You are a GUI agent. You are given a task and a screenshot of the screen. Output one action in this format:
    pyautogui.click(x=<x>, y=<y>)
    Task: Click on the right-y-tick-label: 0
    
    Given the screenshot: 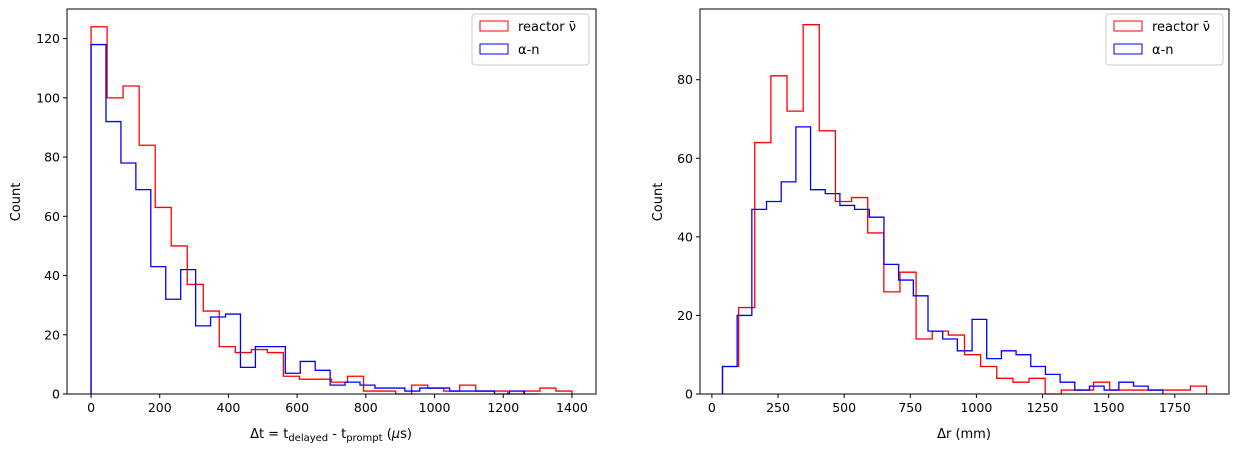 What is the action you would take?
    pyautogui.click(x=689, y=394)
    